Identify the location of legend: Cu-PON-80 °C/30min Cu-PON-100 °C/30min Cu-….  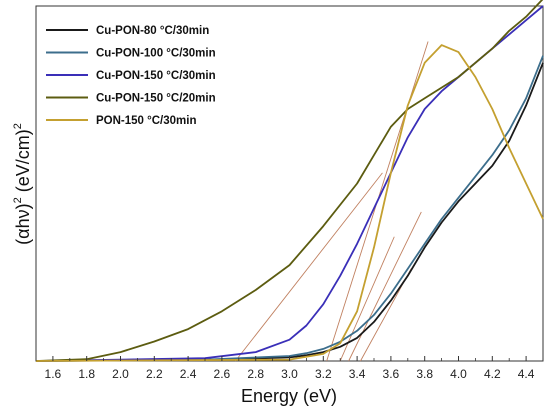
(131, 76).